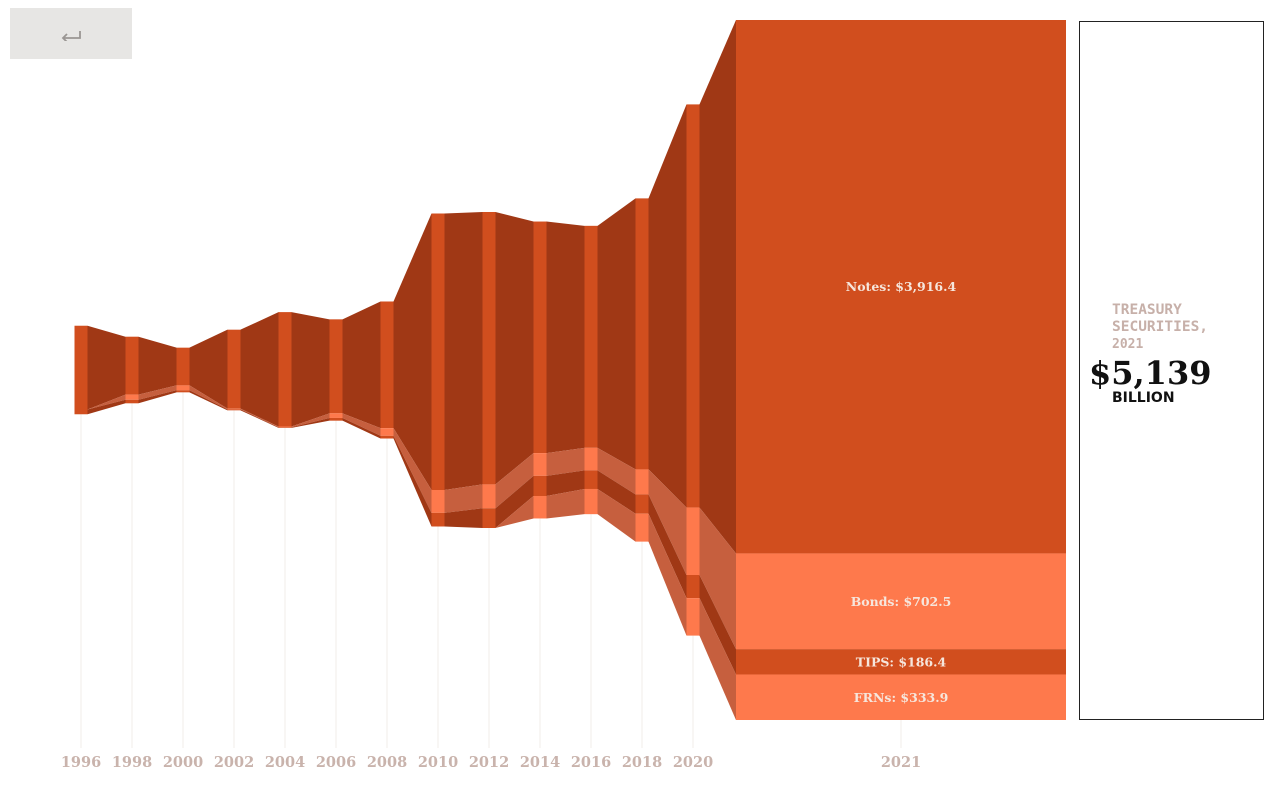  Describe the element at coordinates (285, 369) in the screenshot. I see `bar-notes-2004` at that location.